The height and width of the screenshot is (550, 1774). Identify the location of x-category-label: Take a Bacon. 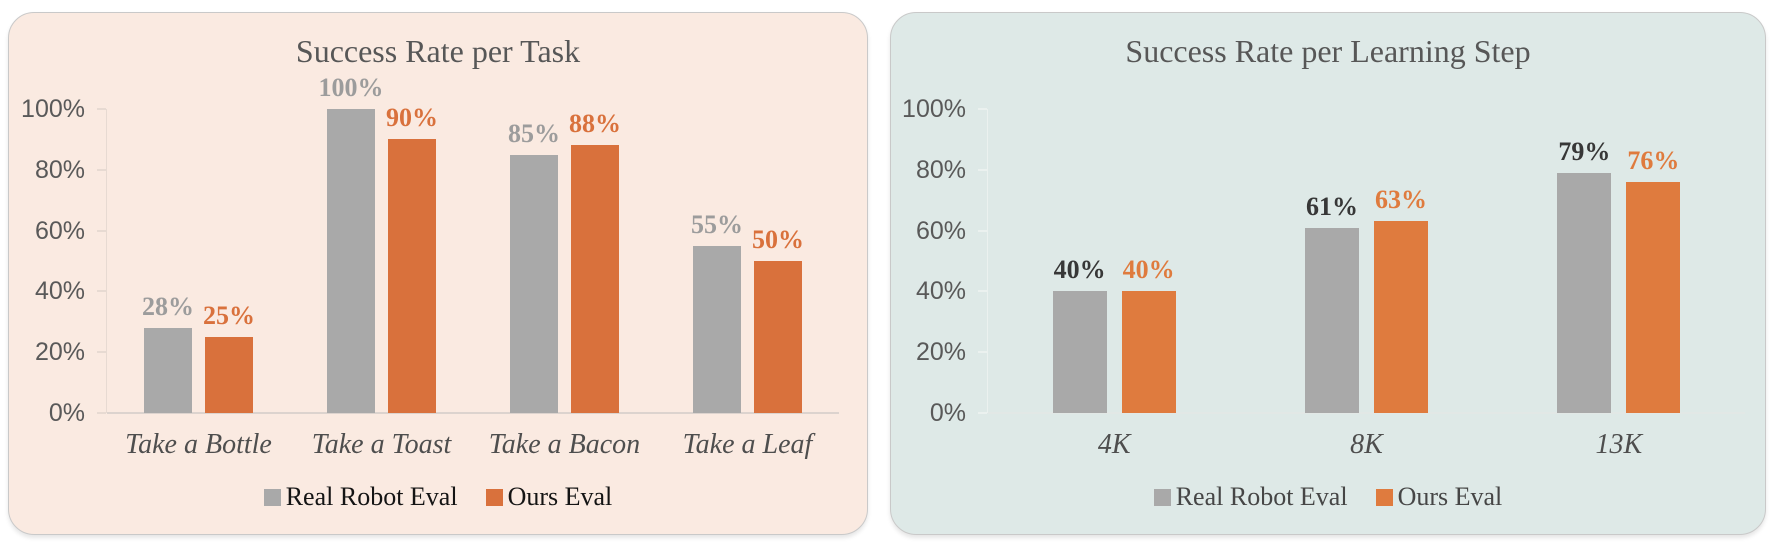
(564, 444).